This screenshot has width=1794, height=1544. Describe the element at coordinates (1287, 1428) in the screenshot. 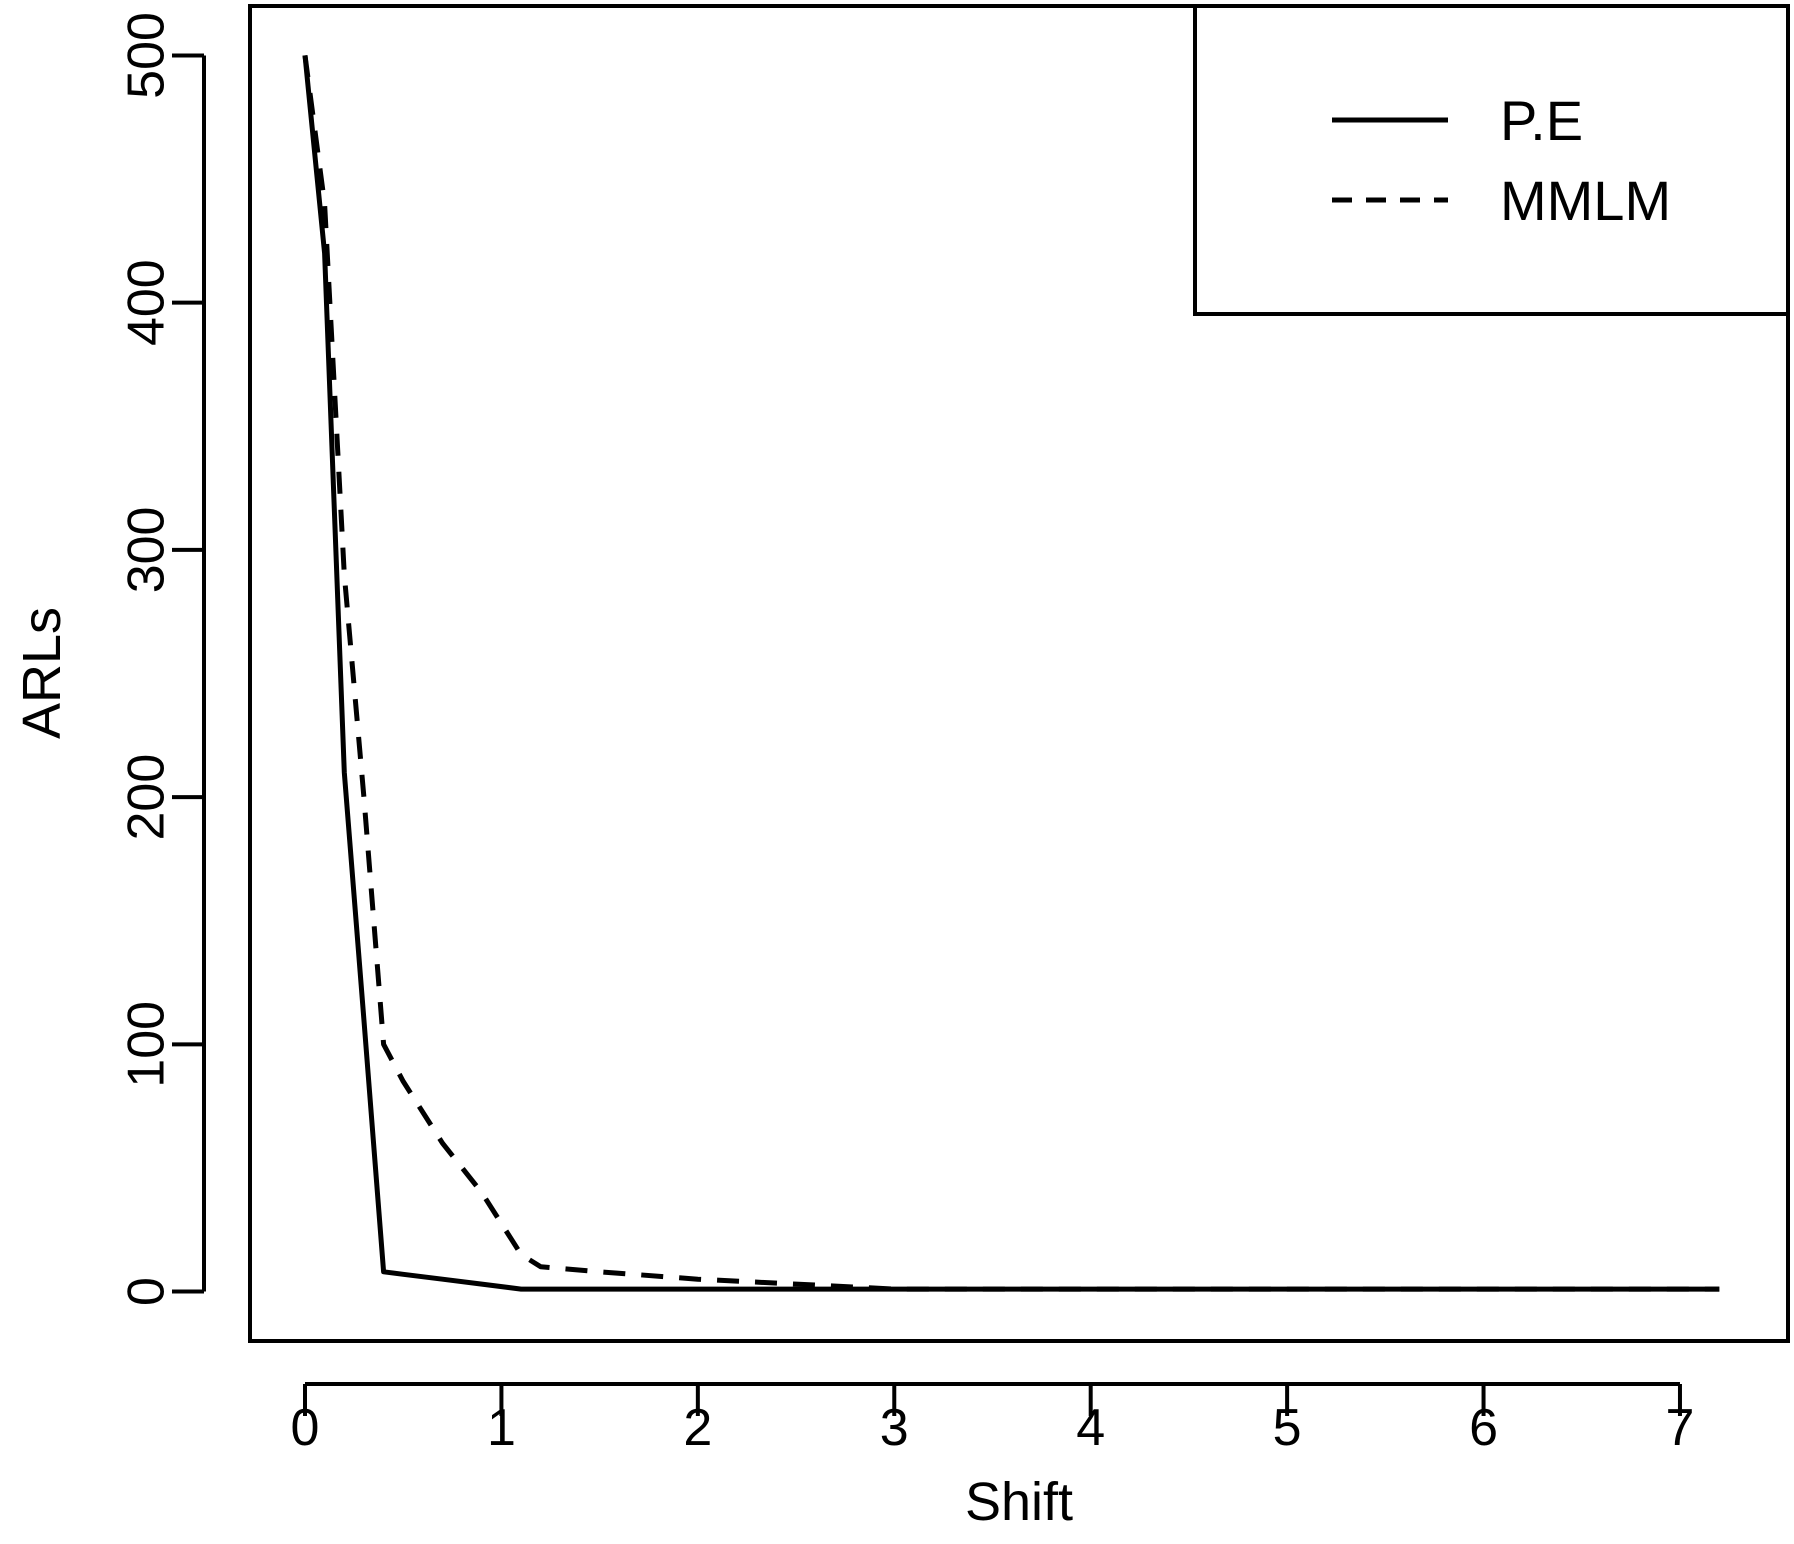

I see `x-tick-label: 5` at that location.